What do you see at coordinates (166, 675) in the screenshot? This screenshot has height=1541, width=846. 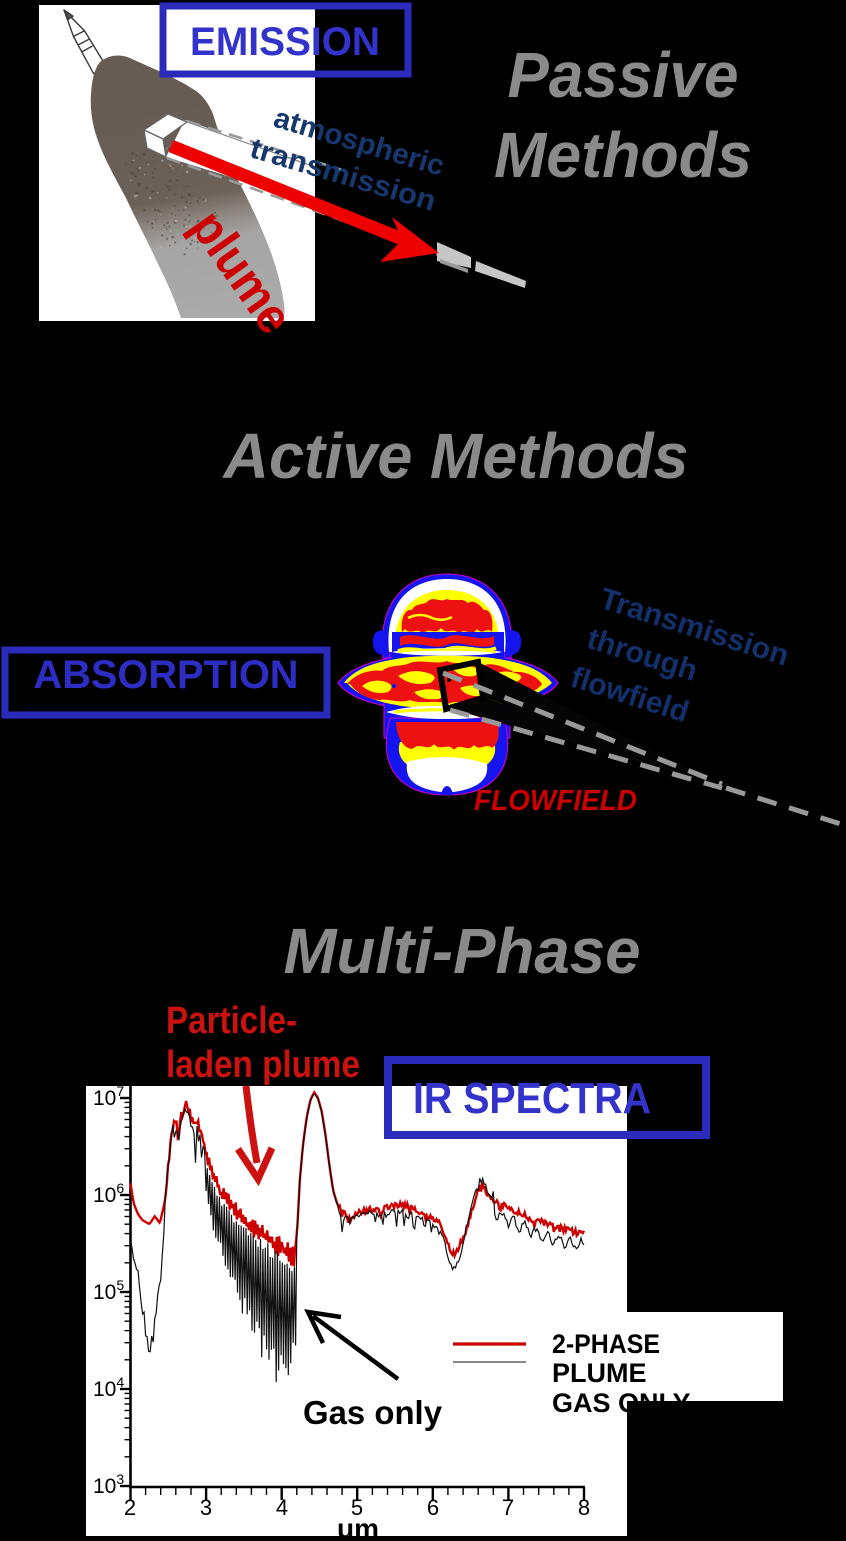 I see `svg-text: ABSORPTION` at bounding box center [166, 675].